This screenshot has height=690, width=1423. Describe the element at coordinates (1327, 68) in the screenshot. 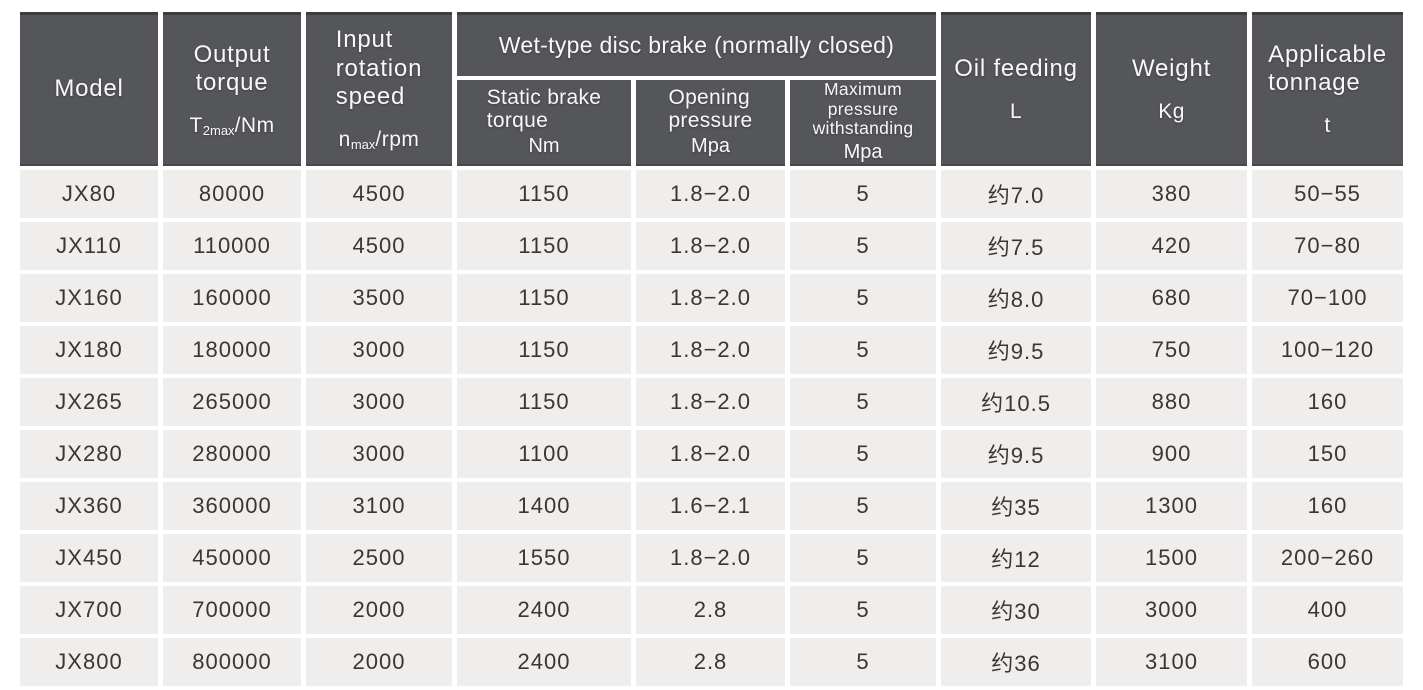

I see `header-tonnage-label: Applicable tonnage` at that location.